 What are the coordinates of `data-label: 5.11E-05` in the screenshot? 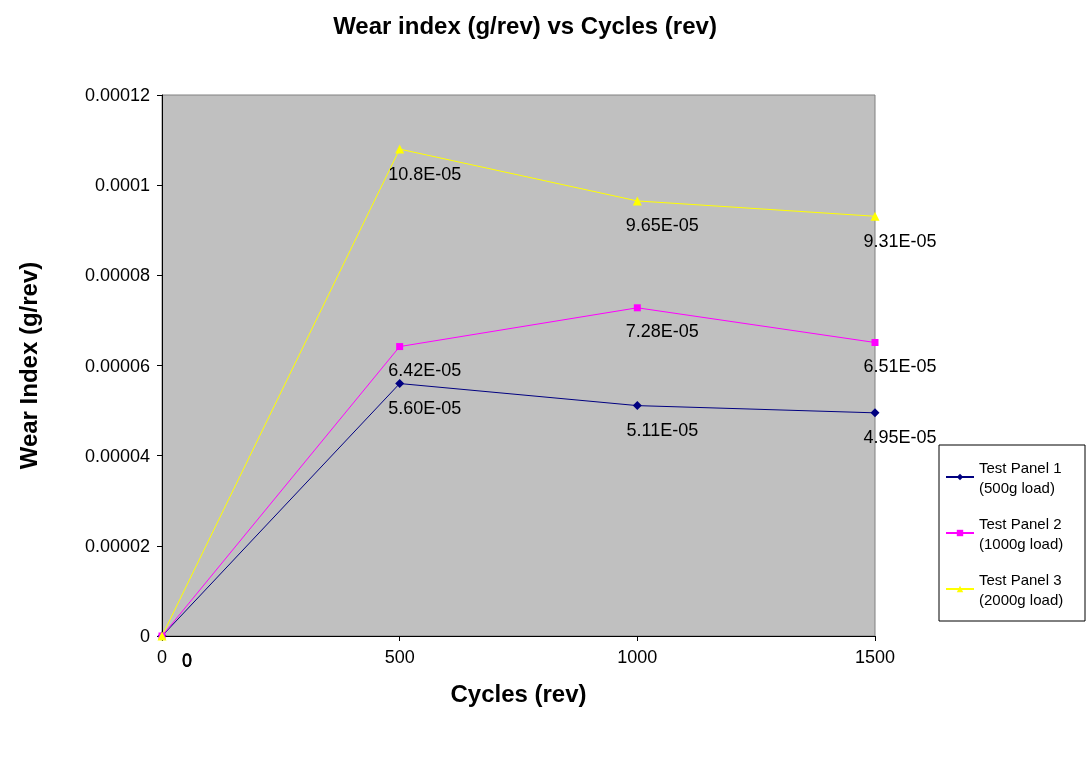 It's located at (662, 430).